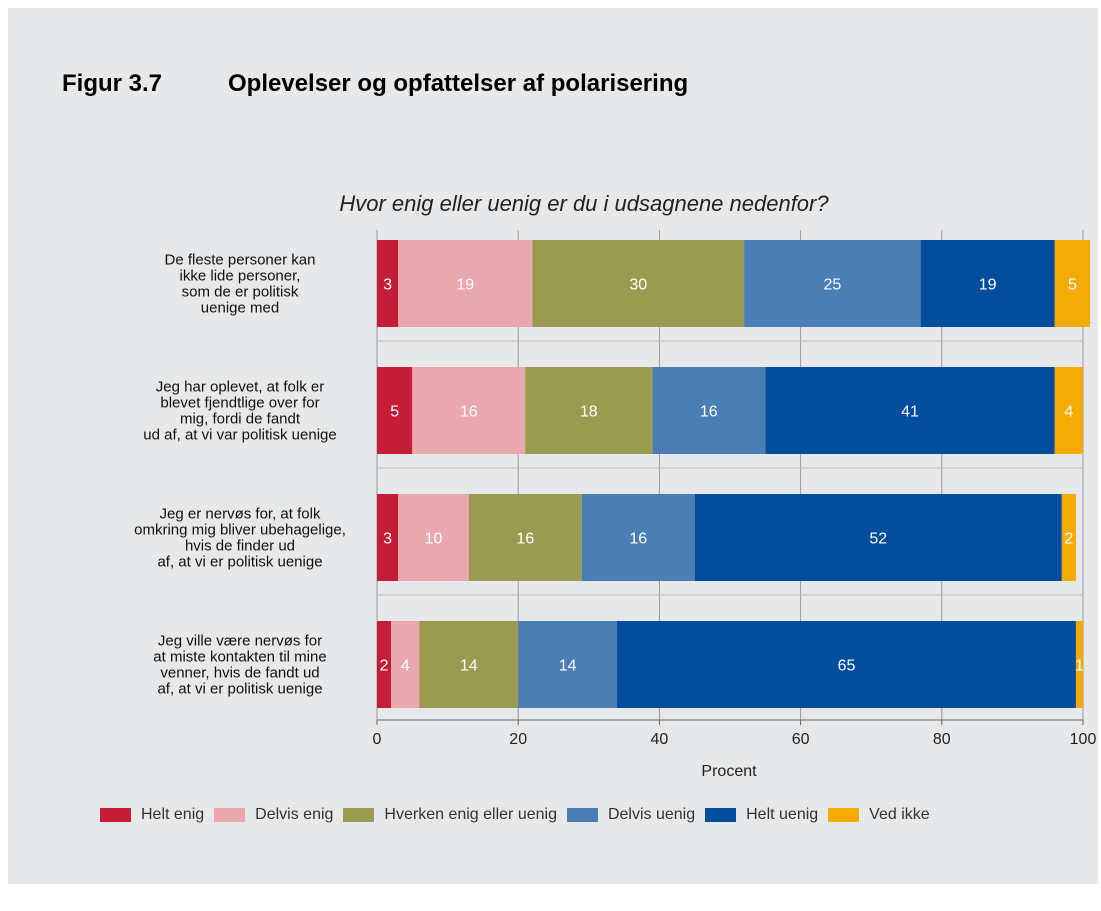  What do you see at coordinates (239, 435) in the screenshot?
I see `category-label-line: ud af, at vi var politisk uenige` at bounding box center [239, 435].